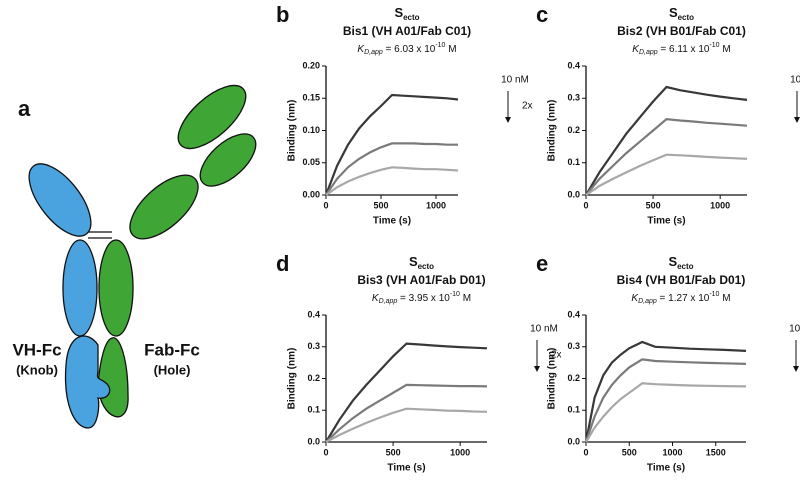  Describe the element at coordinates (542, 14) in the screenshot. I see `panel-letter: c` at that location.